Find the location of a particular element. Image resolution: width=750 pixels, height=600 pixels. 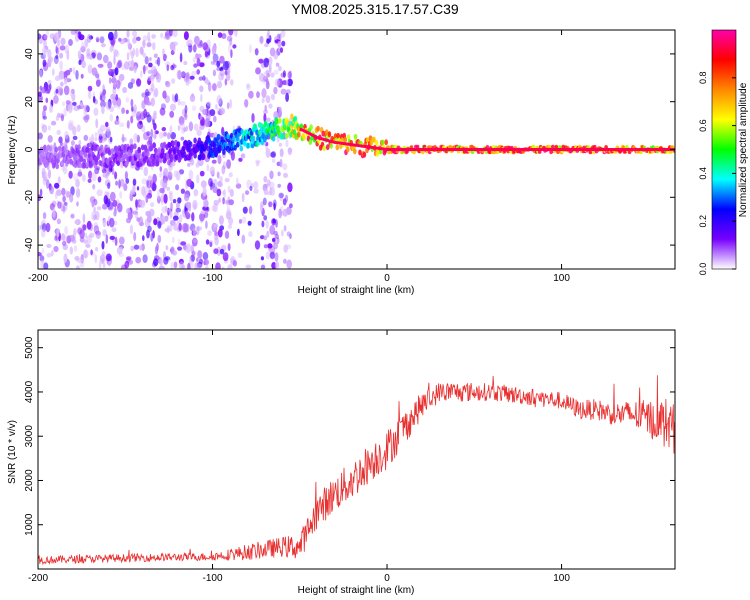

colorbar-tick-label: 0.0 is located at coordinates (703, 269).